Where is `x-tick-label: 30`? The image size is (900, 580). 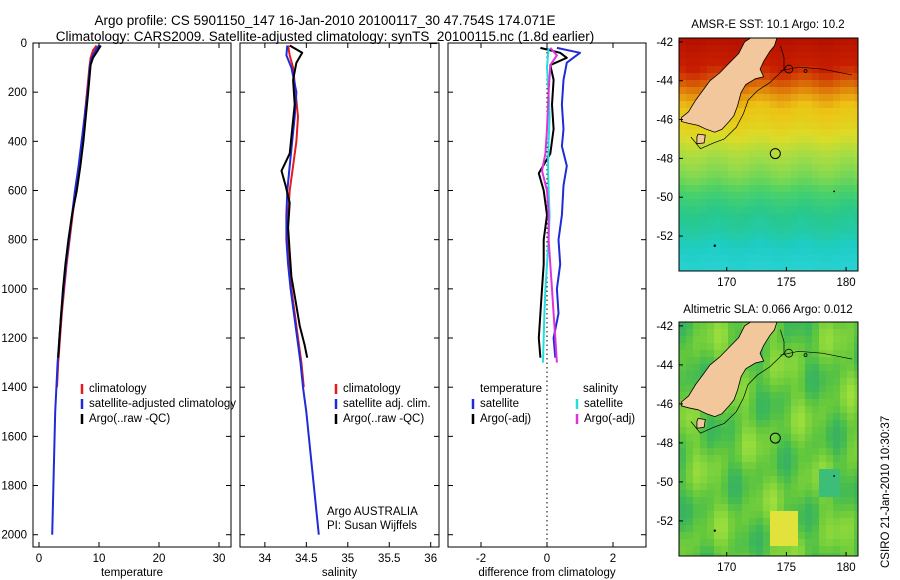 x-tick-label: 30 is located at coordinates (219, 559).